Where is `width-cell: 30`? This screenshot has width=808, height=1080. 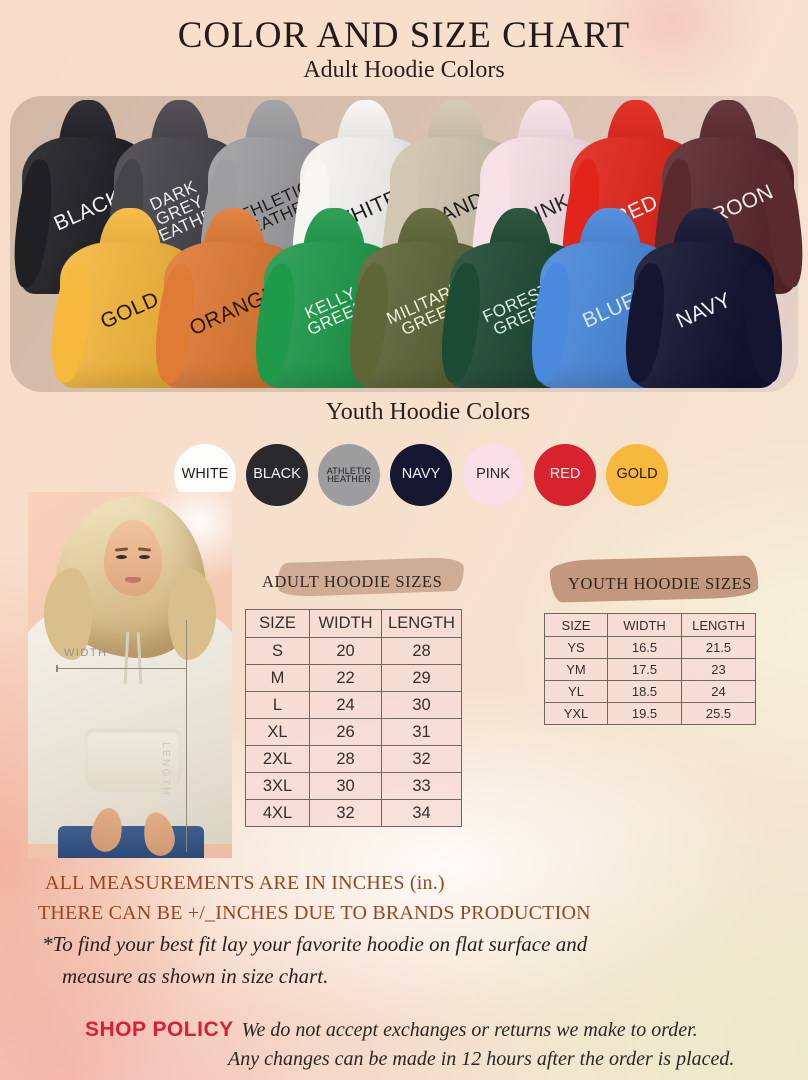
width-cell: 30 is located at coordinates (345, 786).